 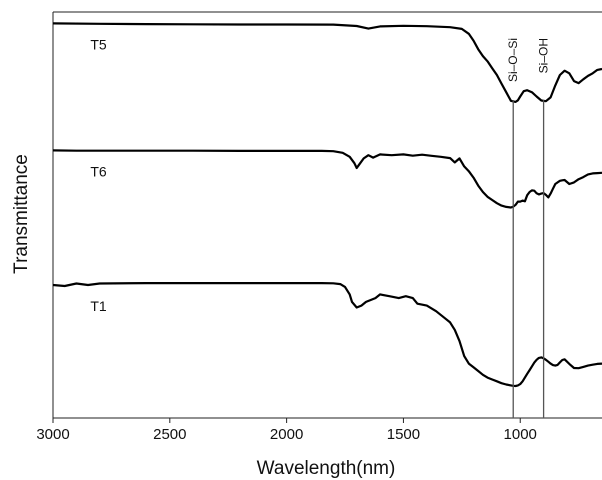 What do you see at coordinates (98, 306) in the screenshot?
I see `series-label-t1: T1` at bounding box center [98, 306].